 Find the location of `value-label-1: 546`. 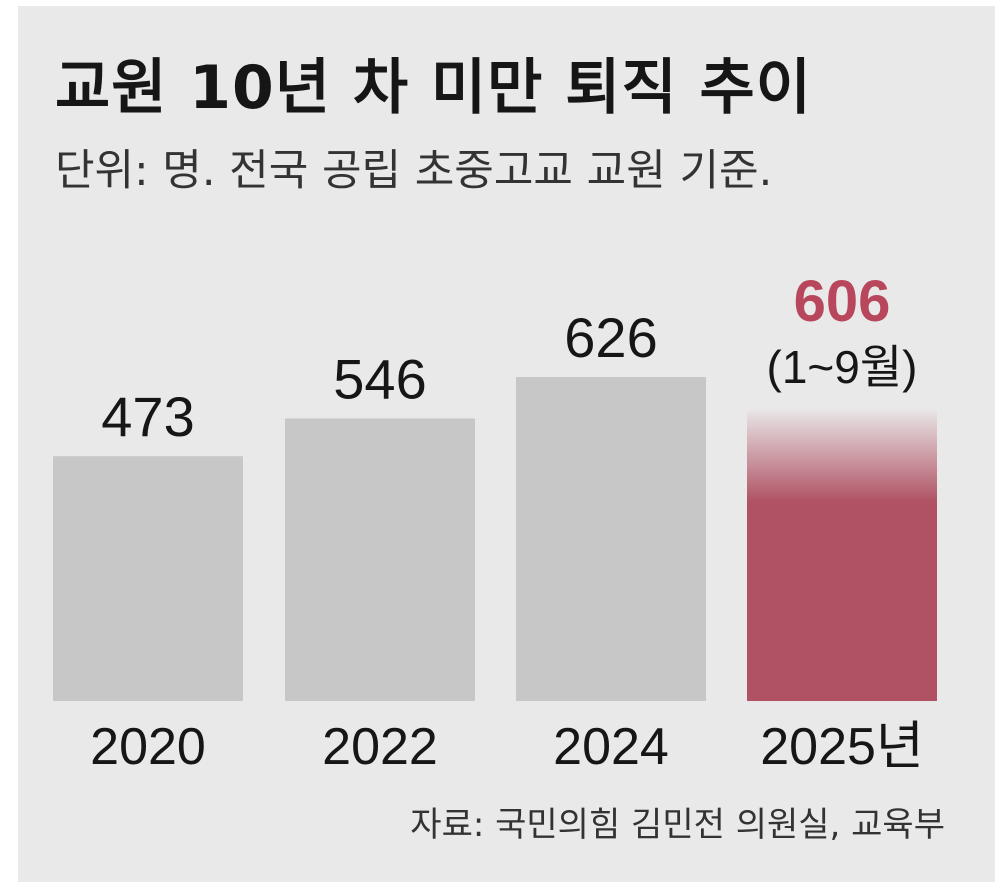

value-label-1: 546 is located at coordinates (379, 378).